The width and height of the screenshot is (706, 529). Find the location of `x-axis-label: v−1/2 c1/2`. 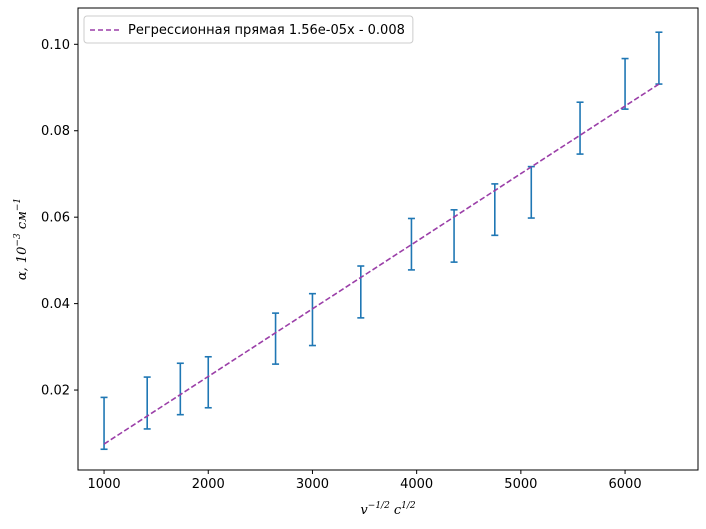

x-axis-label: v−1/2 c1/2 is located at coordinates (387, 509).